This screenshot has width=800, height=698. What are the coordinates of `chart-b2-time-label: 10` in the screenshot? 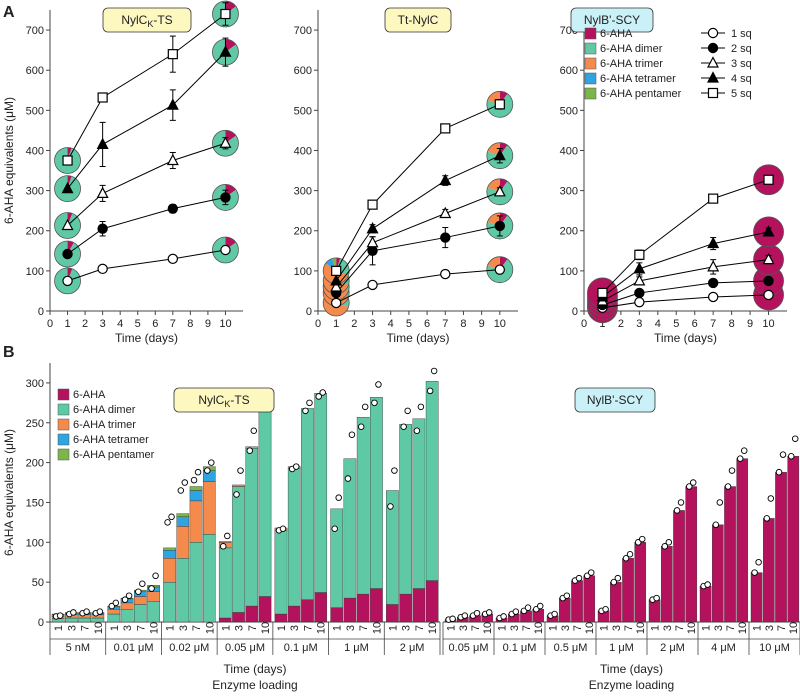 It's located at (794, 628).